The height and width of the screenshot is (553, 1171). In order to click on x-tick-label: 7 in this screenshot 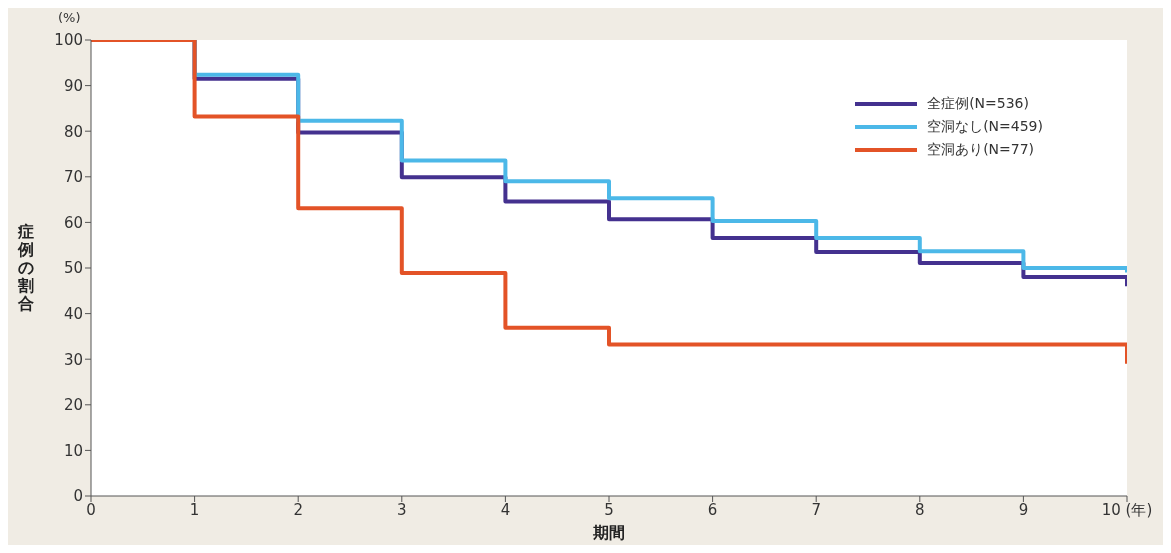, I will do `click(816, 509)`.